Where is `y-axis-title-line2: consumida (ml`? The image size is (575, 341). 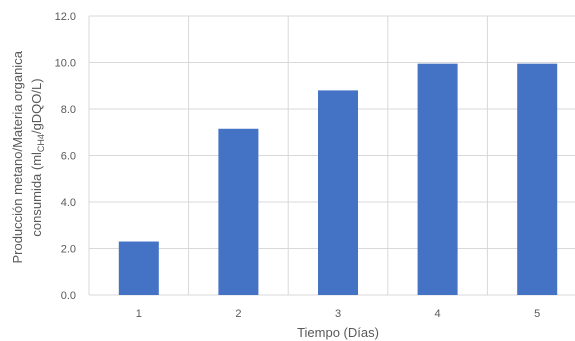 y-axis-title-line2: consumida (ml is located at coordinates (36, 194).